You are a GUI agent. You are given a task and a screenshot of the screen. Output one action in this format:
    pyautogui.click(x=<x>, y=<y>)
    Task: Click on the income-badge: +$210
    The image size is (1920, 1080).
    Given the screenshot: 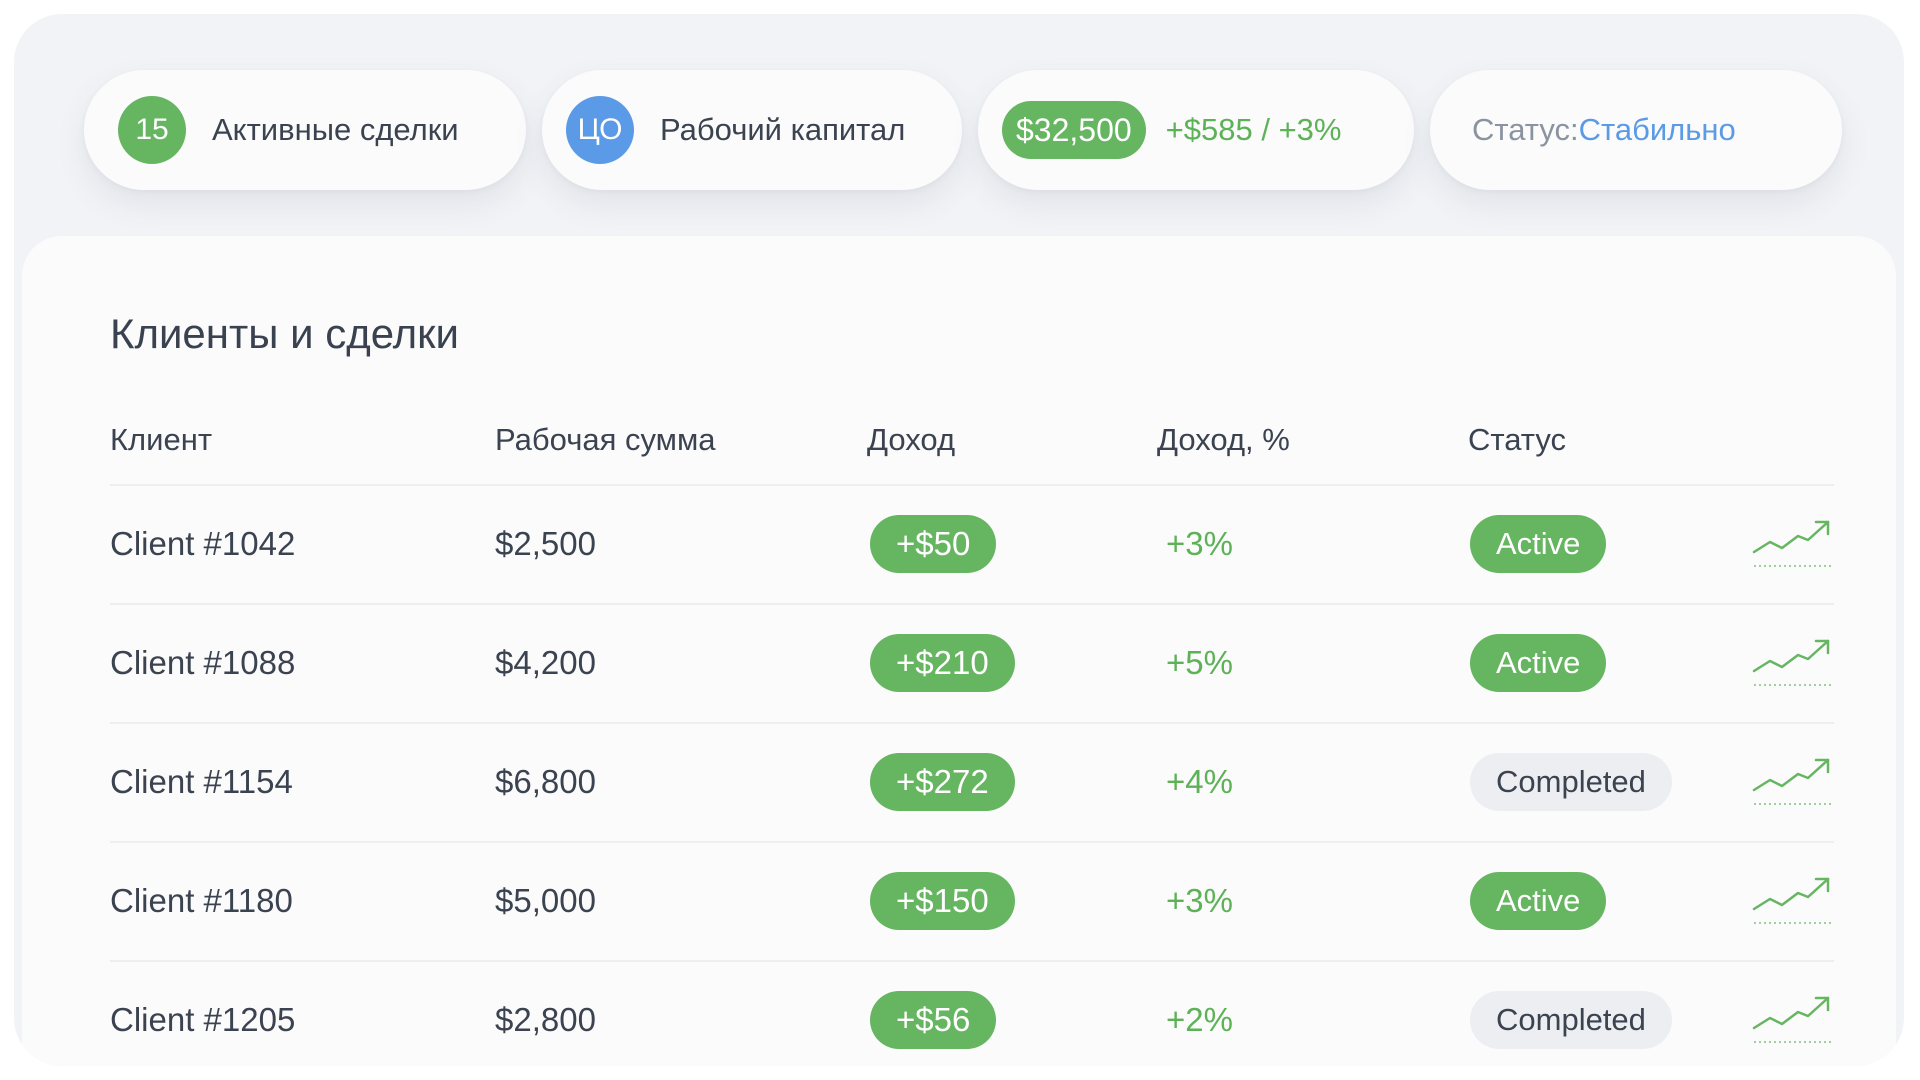 What is the action you would take?
    pyautogui.click(x=942, y=663)
    